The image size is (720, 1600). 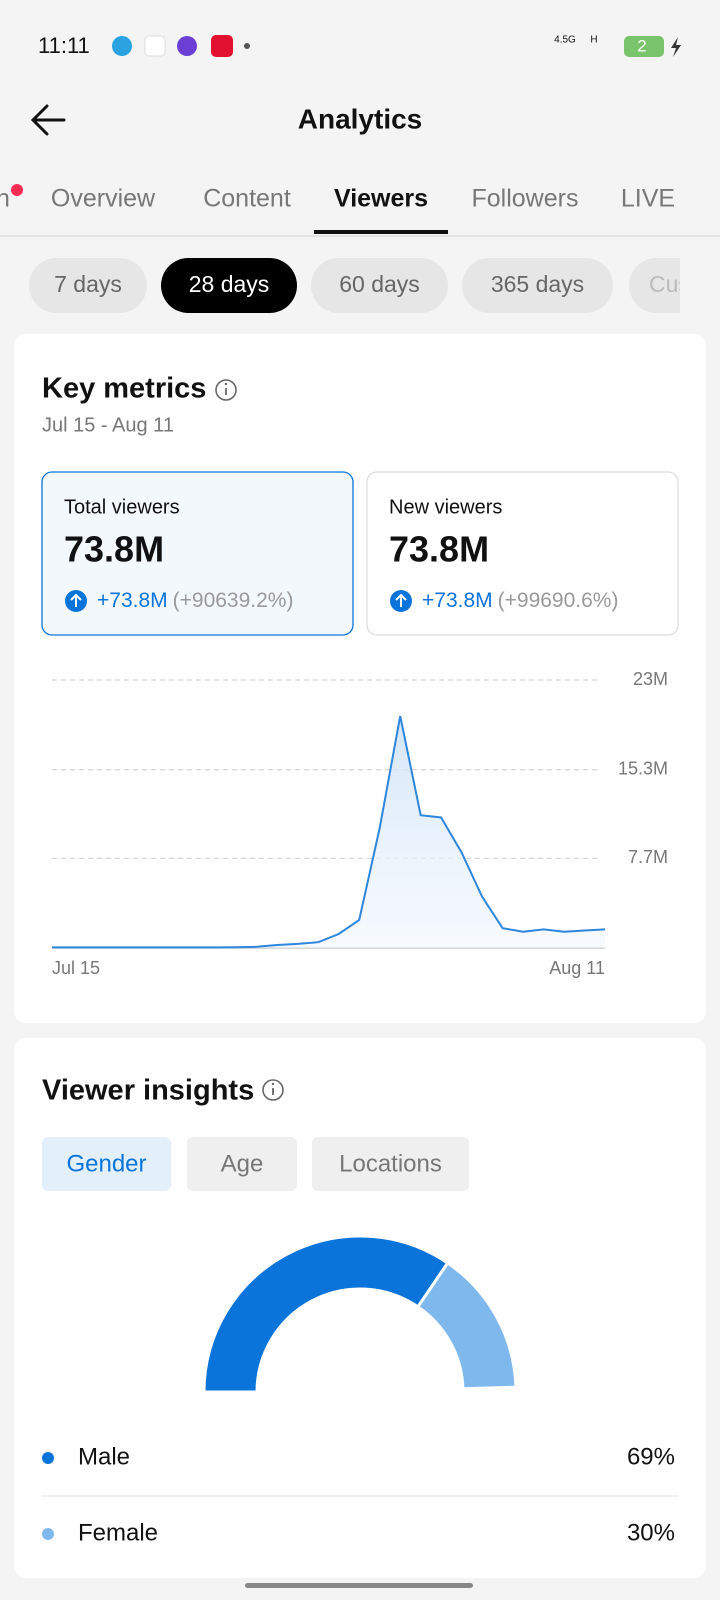 What do you see at coordinates (48, 120) in the screenshot?
I see `back-button` at bounding box center [48, 120].